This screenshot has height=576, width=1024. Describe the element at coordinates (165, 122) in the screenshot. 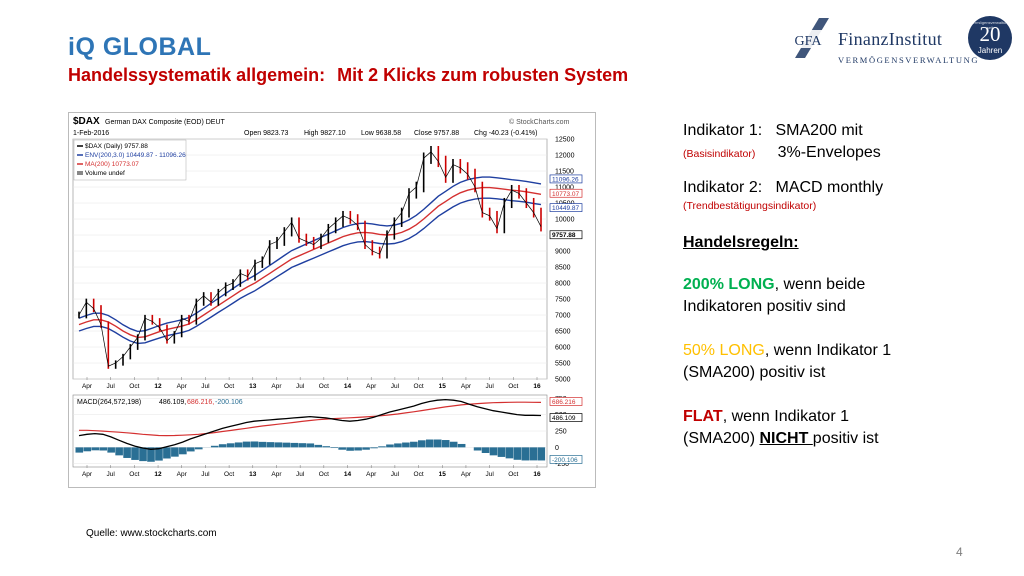

I see `chart-name: German DAX Composite (EOD) DEUT` at that location.